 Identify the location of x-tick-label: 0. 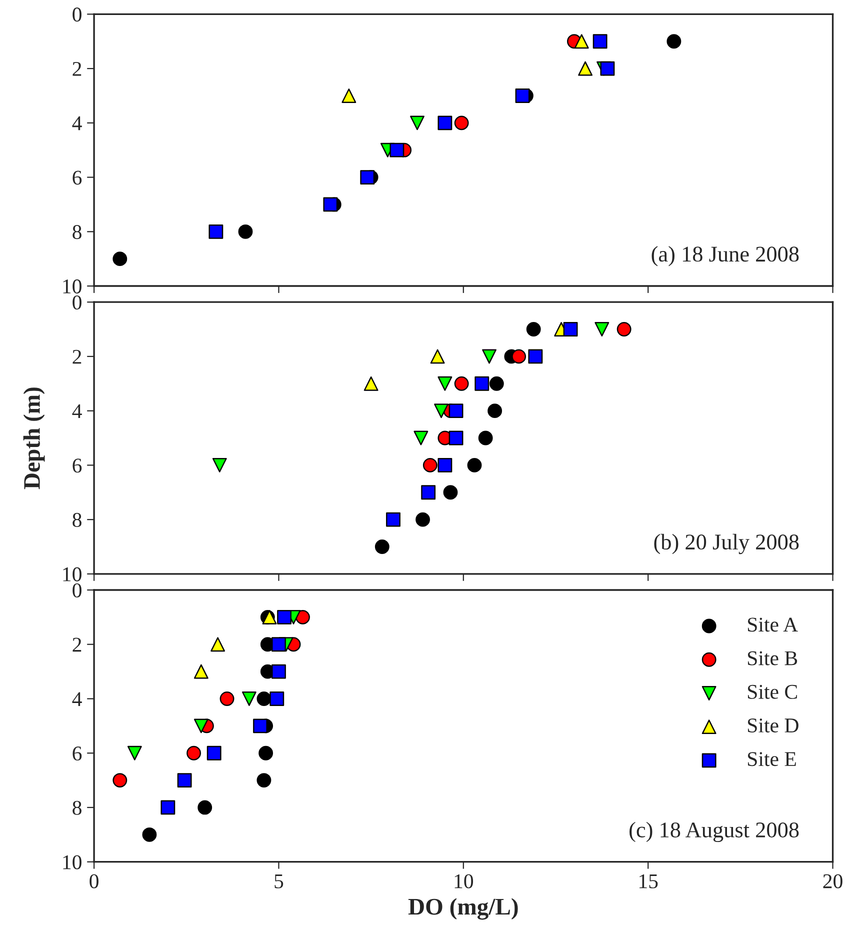
(94, 881).